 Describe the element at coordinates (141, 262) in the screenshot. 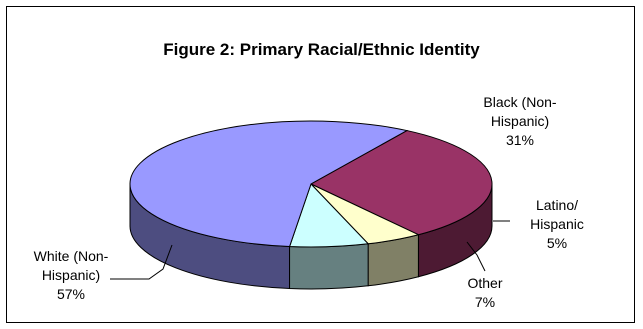

I see `leader-line-white` at that location.